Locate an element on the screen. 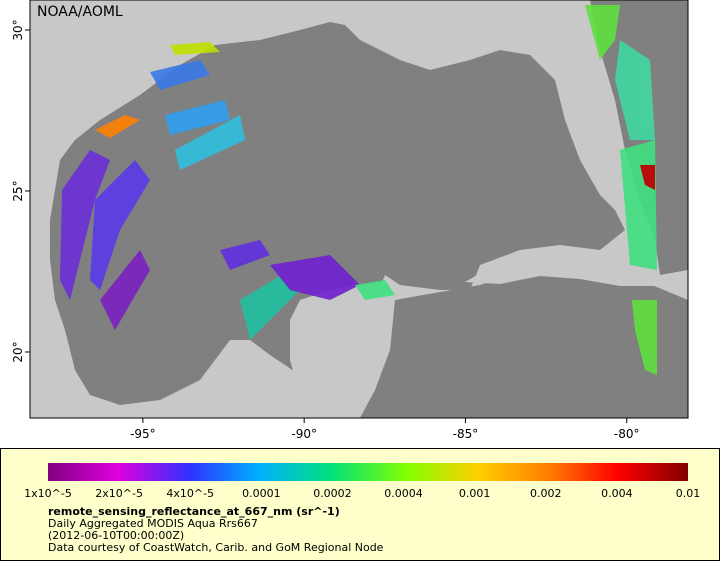  colorbar is located at coordinates (368, 472).